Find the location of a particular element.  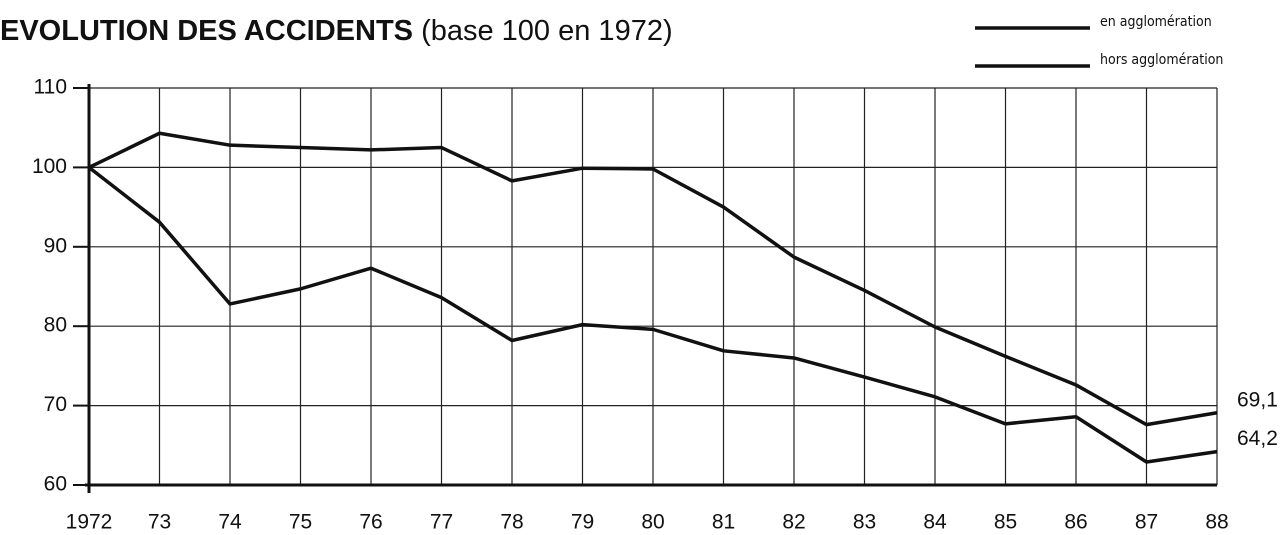

x-tick-label: 81 is located at coordinates (723, 522).